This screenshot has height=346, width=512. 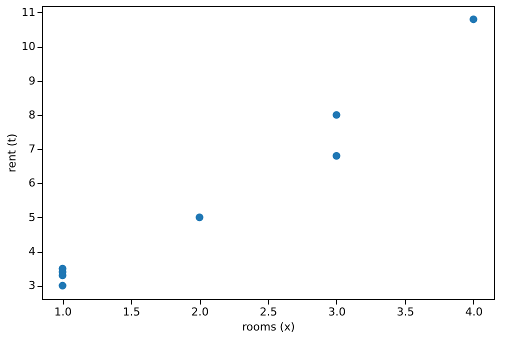 I want to click on y-tick-label: 3, so click(x=32, y=285).